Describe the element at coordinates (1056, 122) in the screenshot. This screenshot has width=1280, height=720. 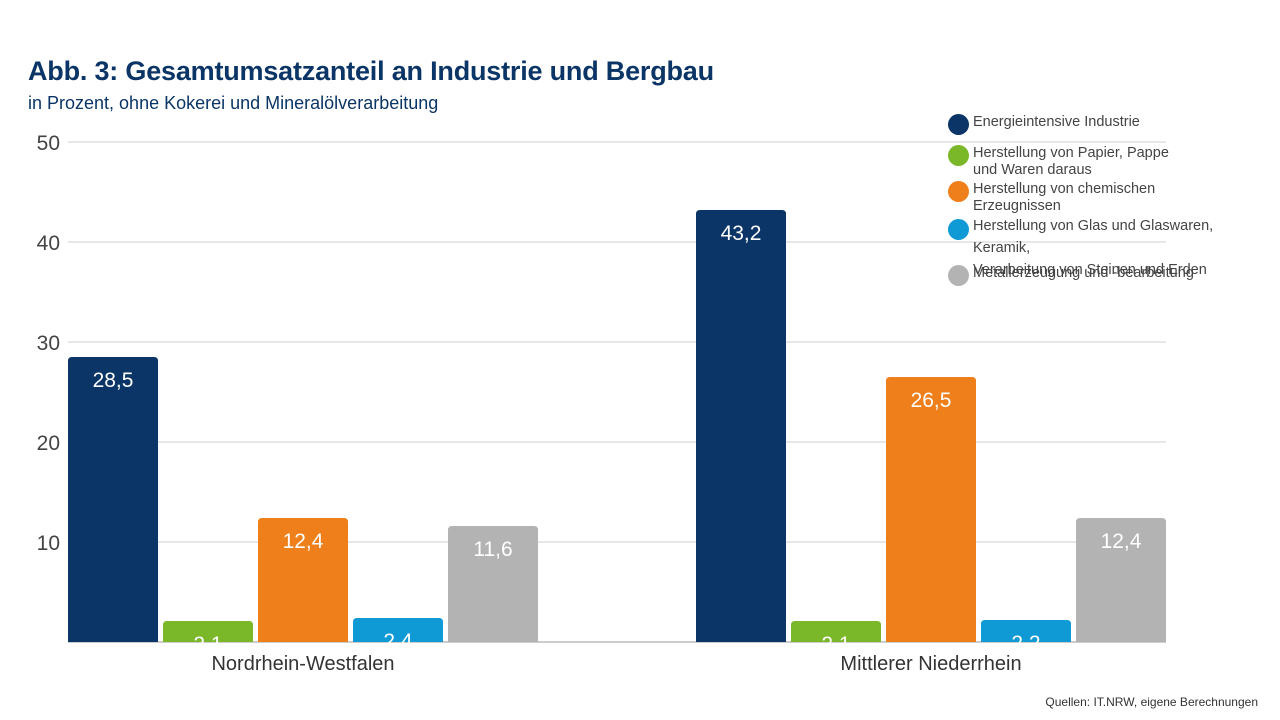
I see `legend-label: Energieintensive Industrie` at that location.